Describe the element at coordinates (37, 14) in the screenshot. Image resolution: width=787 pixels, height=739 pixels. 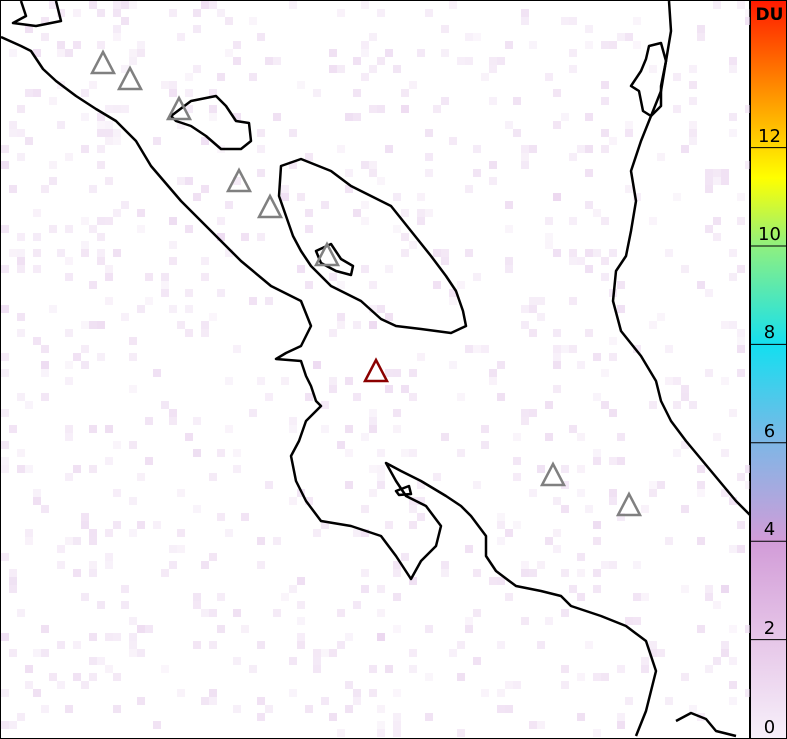
I see `north-coast` at that location.